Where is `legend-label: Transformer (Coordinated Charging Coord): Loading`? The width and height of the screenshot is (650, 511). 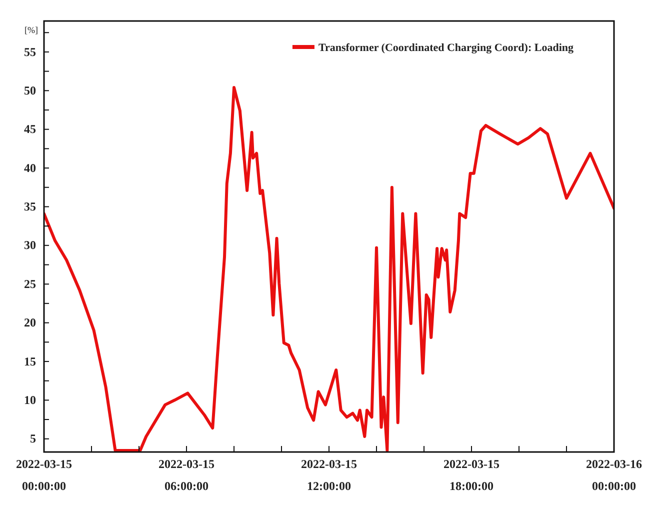
legend-label: Transformer (Coordinated Charging Coord): Loading is located at coordinates (446, 48).